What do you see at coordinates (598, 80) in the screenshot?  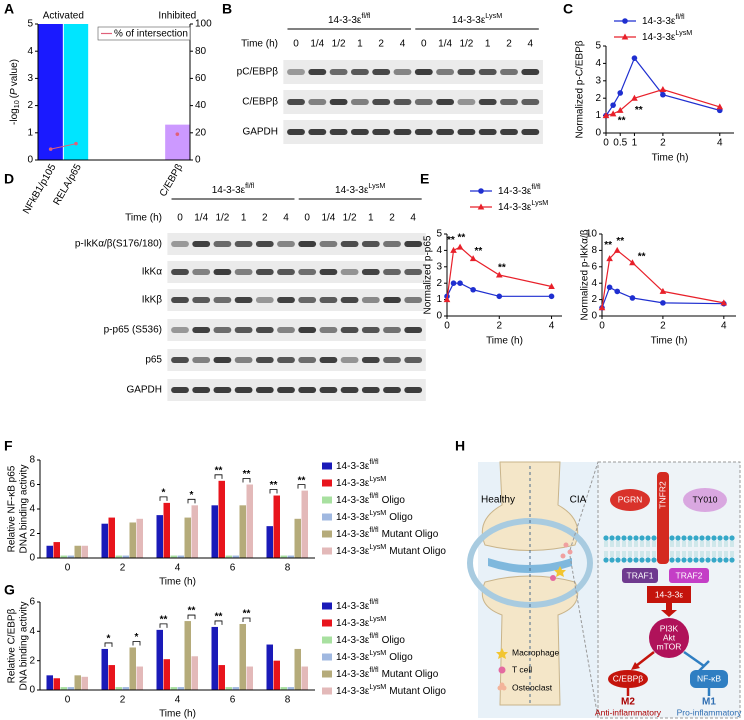 I see `y-tick-label: 3` at bounding box center [598, 80].